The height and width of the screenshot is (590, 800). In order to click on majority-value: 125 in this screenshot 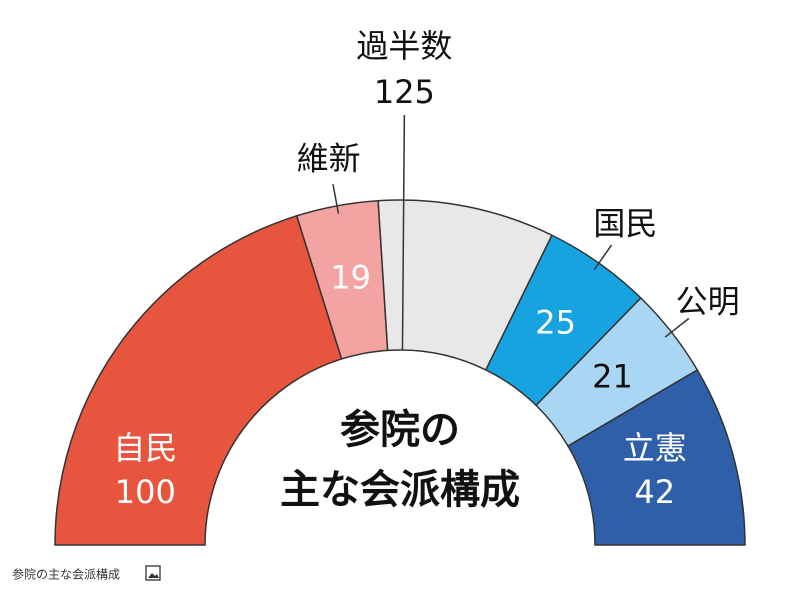, I will do `click(404, 92)`.